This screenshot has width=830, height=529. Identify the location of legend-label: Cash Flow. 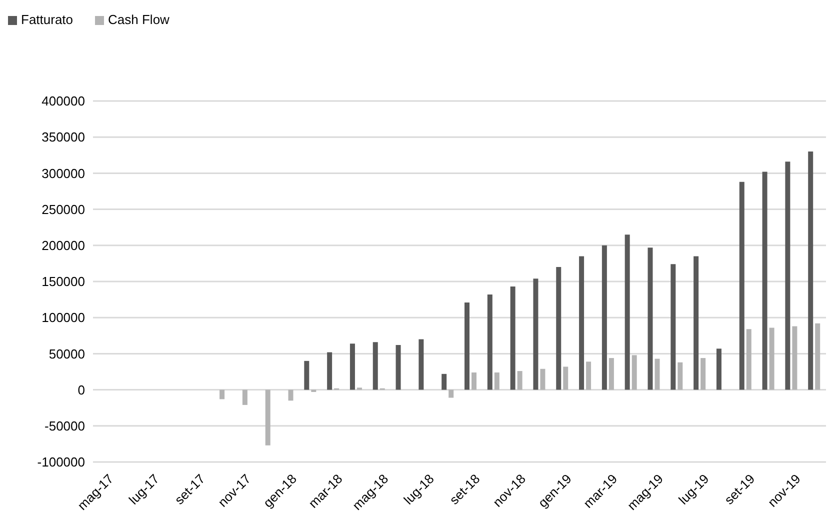
(139, 19).